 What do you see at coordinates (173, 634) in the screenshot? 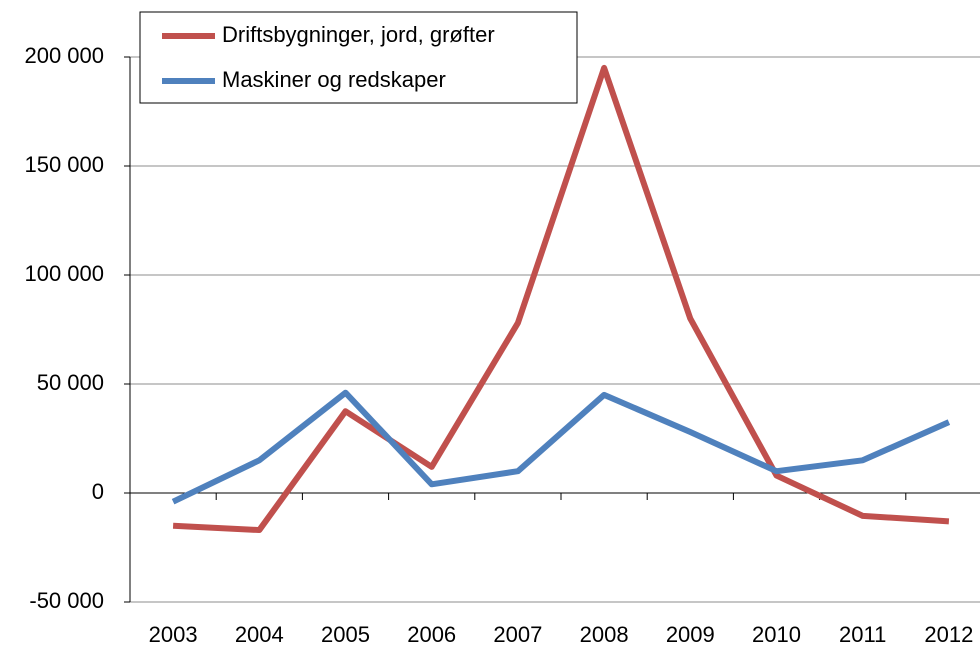
I see `x-tick-label: 2003` at bounding box center [173, 634].